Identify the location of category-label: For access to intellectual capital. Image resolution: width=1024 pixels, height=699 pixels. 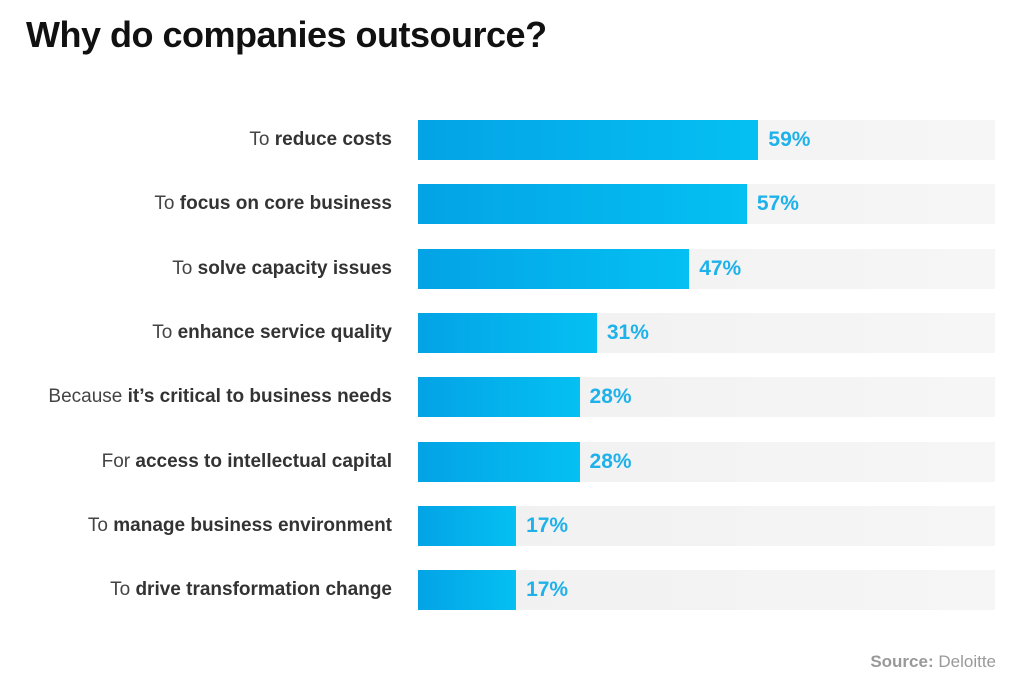
(247, 462).